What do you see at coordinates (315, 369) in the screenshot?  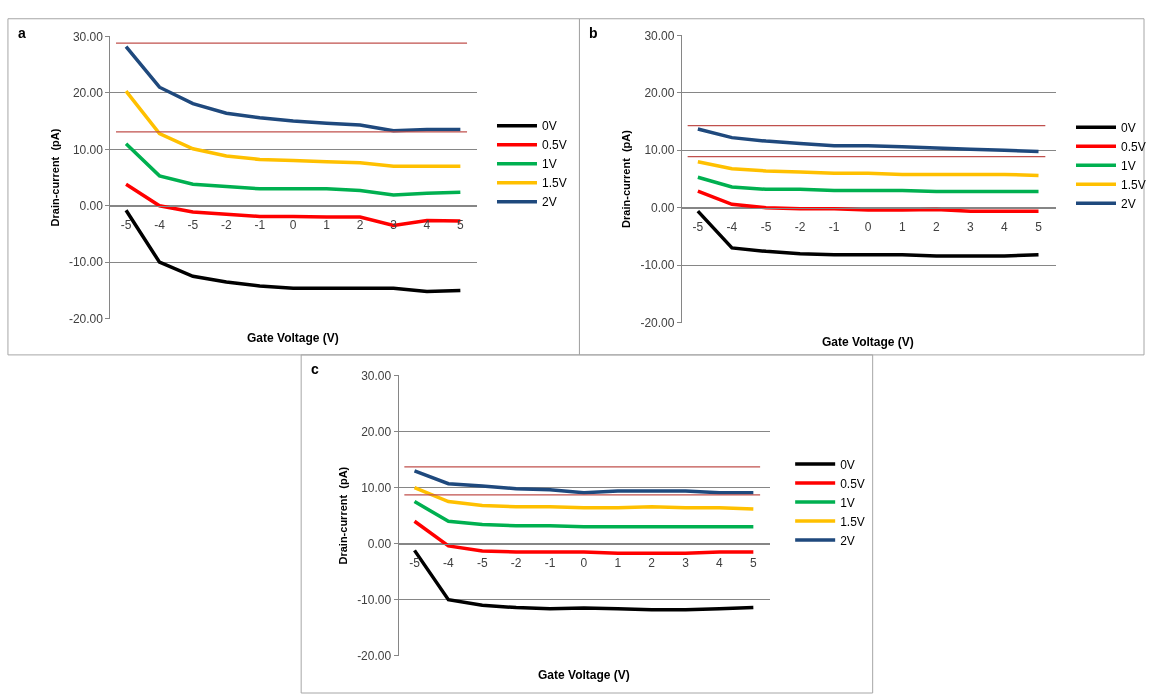 I see `chart-title: c` at bounding box center [315, 369].